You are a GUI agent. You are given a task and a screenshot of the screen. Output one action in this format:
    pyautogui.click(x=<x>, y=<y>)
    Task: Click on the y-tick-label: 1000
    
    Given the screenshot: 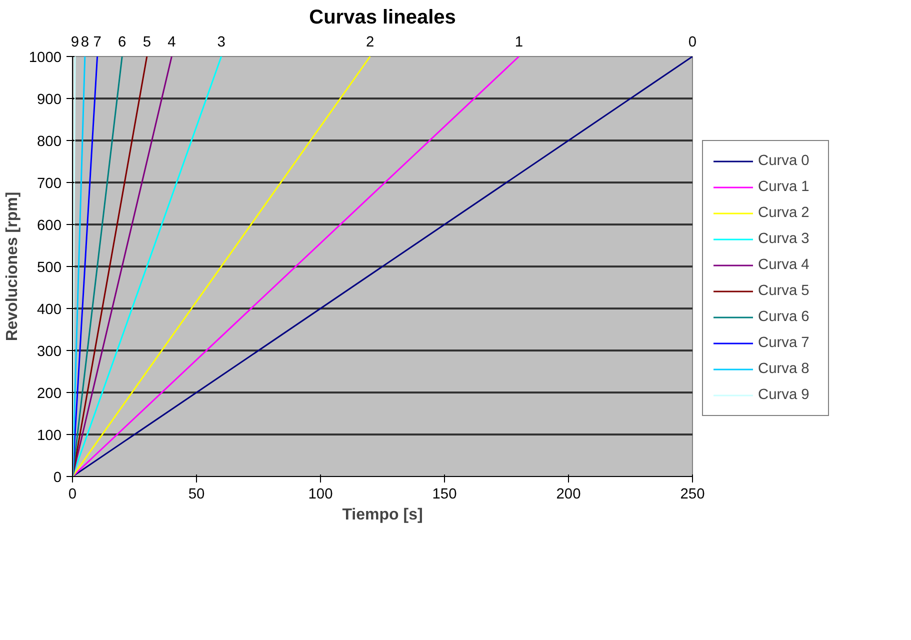 What is the action you would take?
    pyautogui.click(x=45, y=58)
    